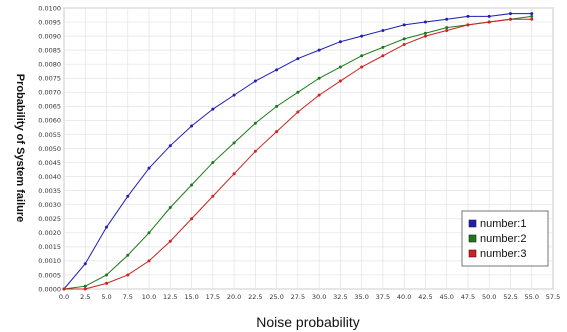 This screenshot has height=332, width=567. What do you see at coordinates (106, 297) in the screenshot?
I see `x-tick-label: 5.0` at bounding box center [106, 297].